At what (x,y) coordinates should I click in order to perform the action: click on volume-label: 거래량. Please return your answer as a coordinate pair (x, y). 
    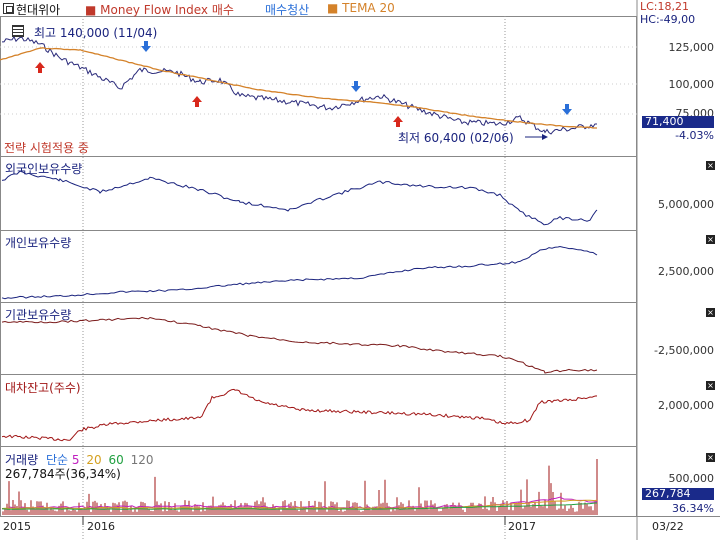
    Looking at the image, I should click on (22, 460).